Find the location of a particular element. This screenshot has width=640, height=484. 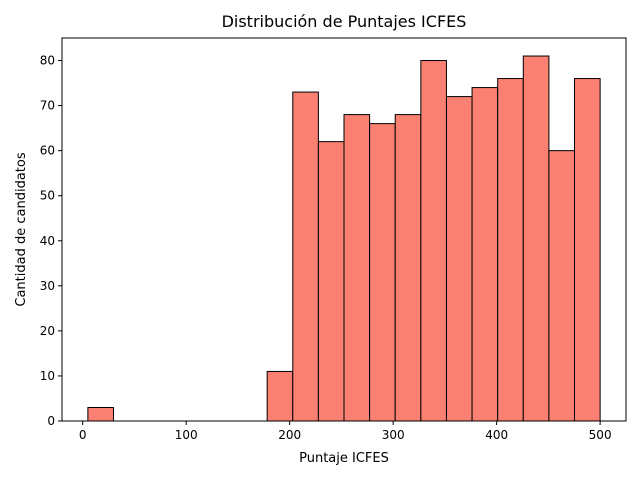

y-tick-label: 60 is located at coordinates (47, 151).